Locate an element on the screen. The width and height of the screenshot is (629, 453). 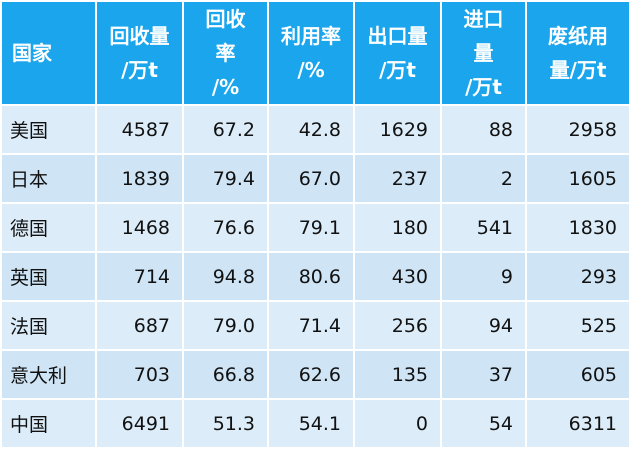
value-cell: 94.8 is located at coordinates (225, 276).